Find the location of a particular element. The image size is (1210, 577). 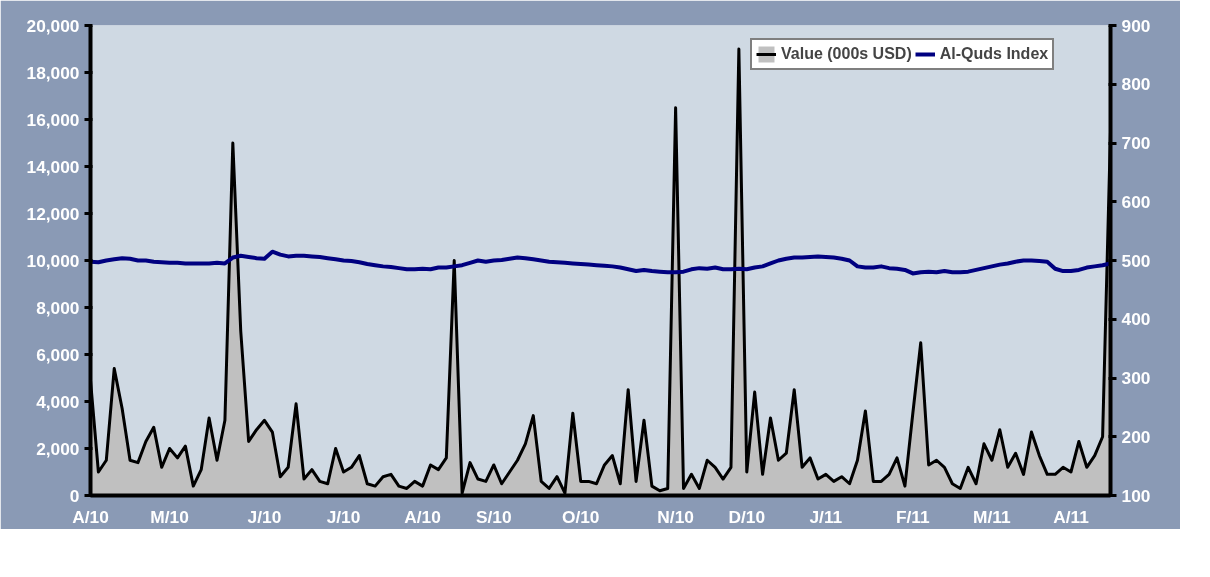

x-tick-label: N/10 is located at coordinates (675, 516).